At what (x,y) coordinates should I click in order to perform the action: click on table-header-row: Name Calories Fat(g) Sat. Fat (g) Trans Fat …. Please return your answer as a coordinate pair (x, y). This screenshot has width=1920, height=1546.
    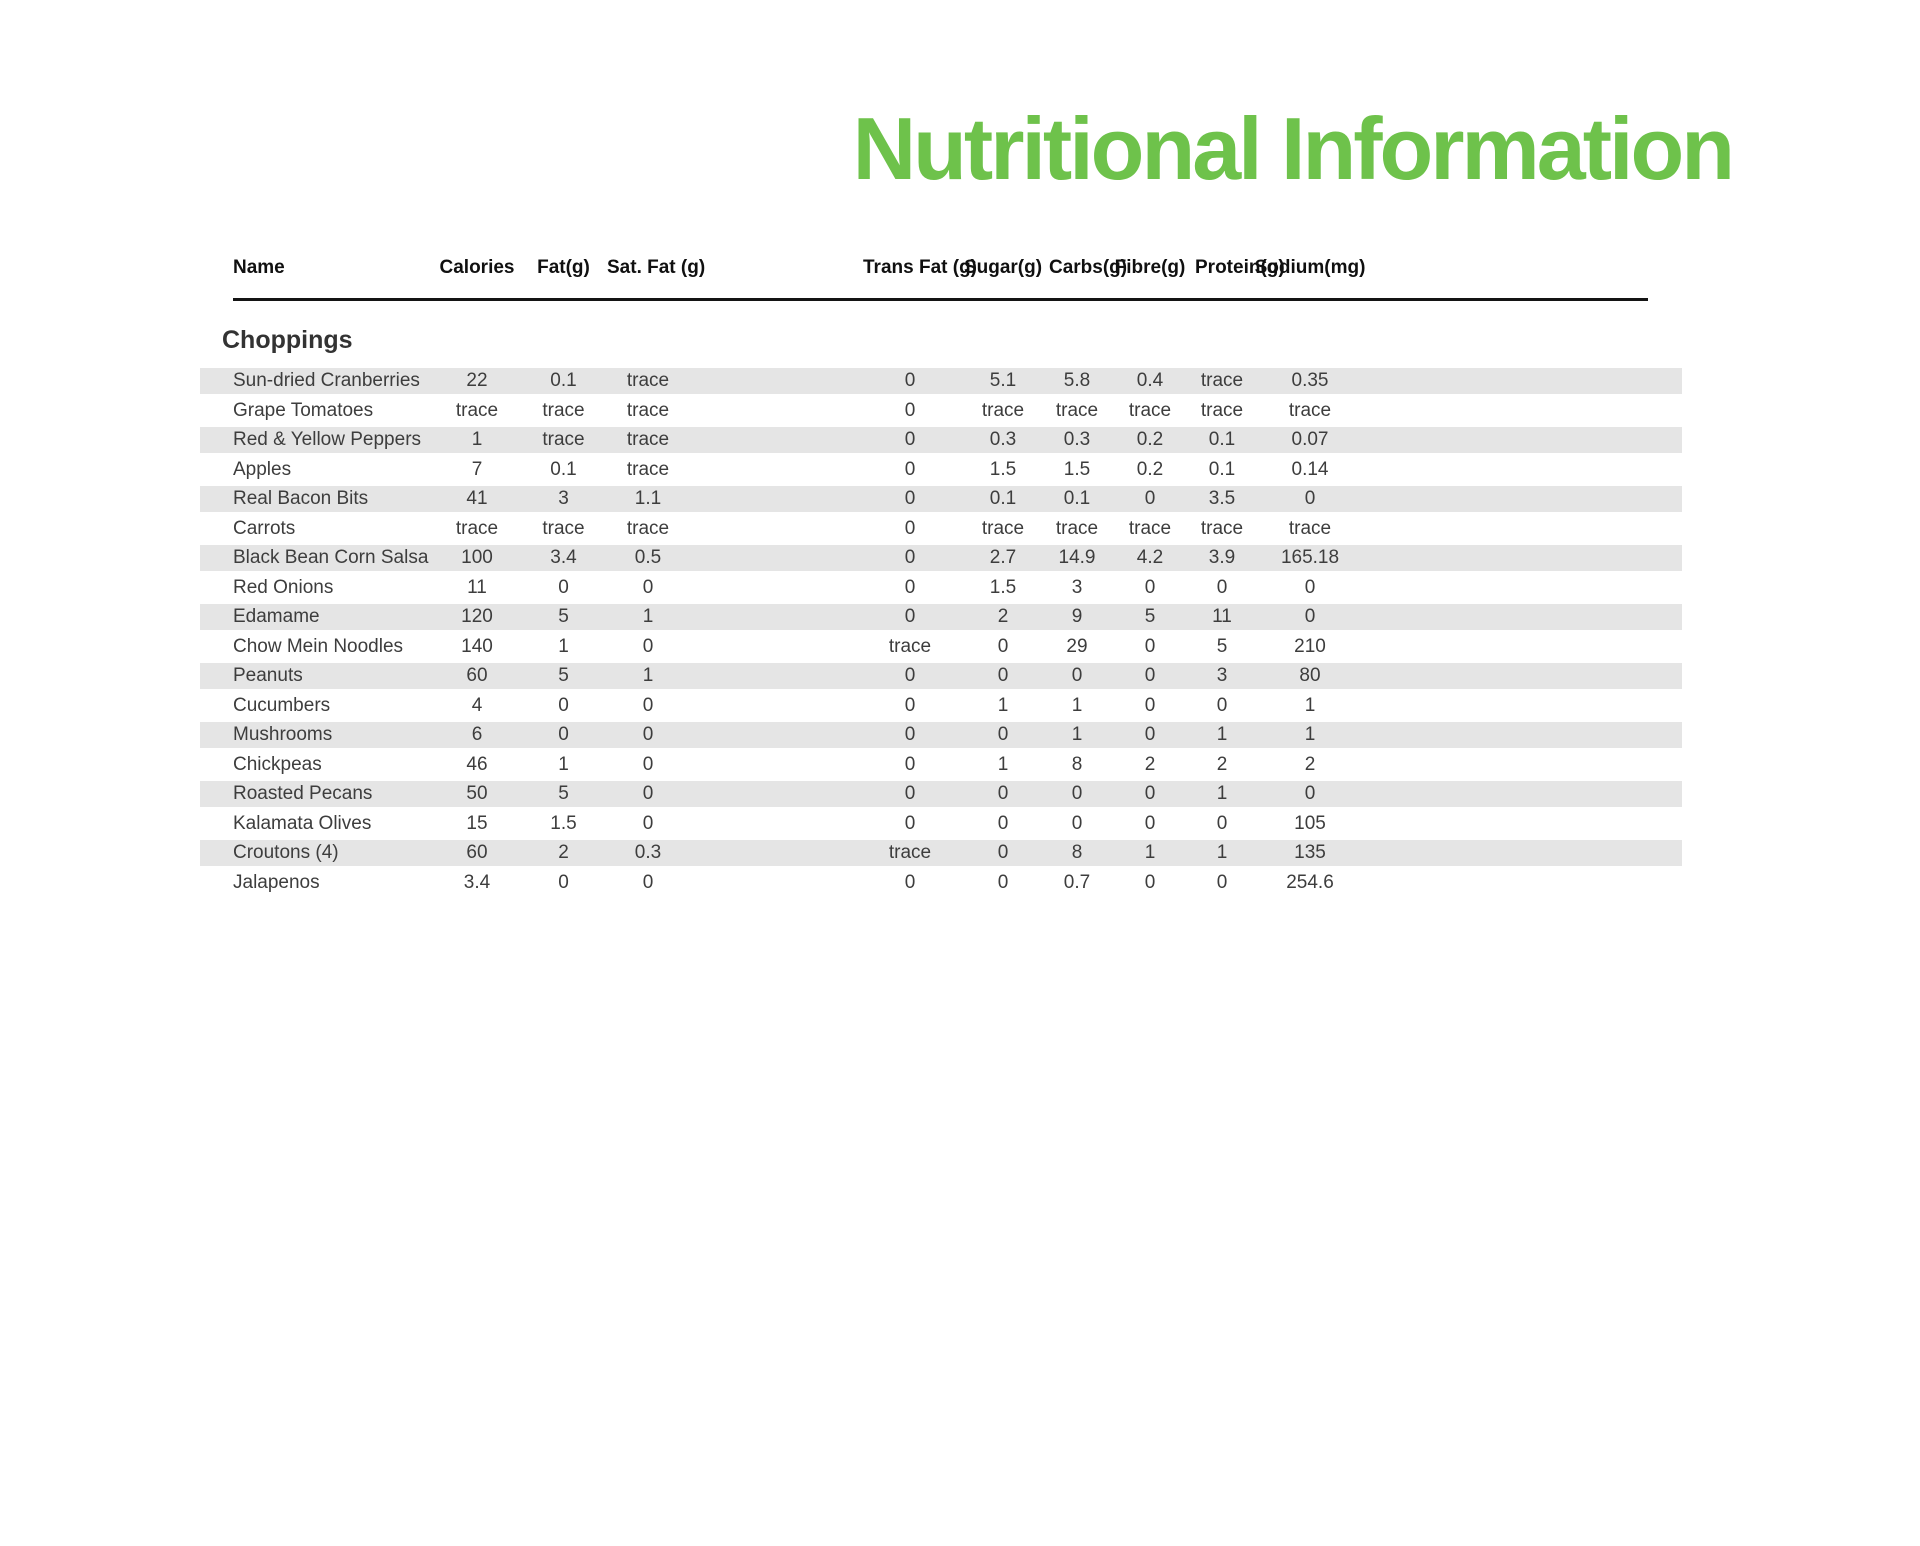
    Looking at the image, I should click on (941, 268).